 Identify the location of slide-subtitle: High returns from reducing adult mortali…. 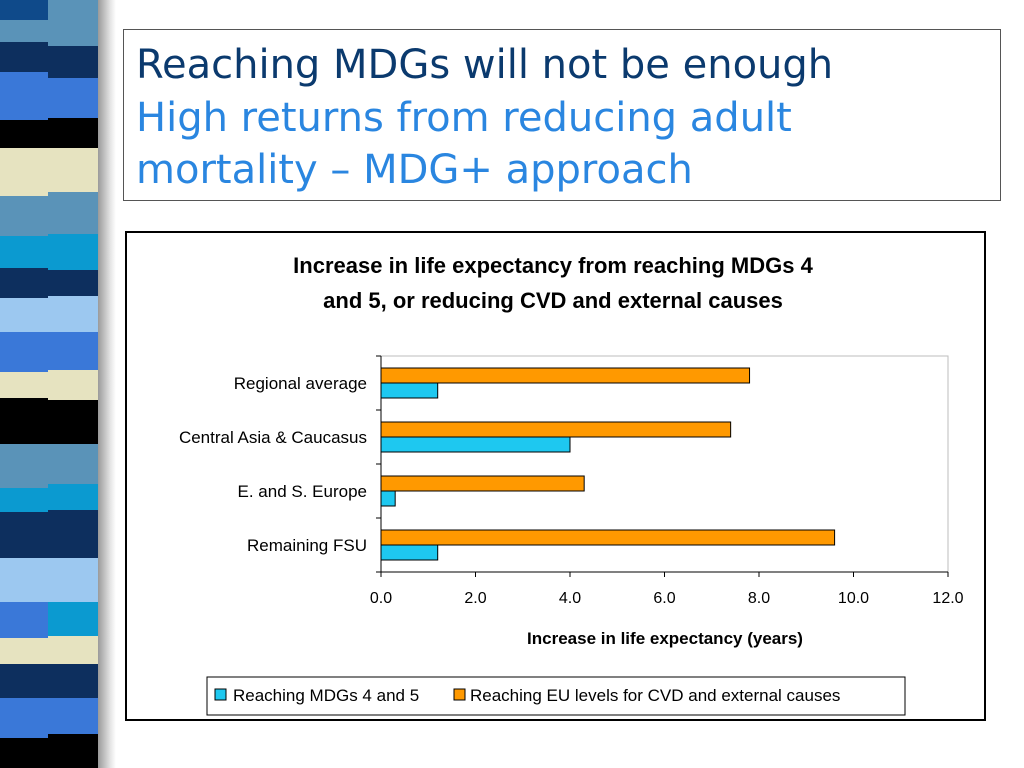
(464, 144).